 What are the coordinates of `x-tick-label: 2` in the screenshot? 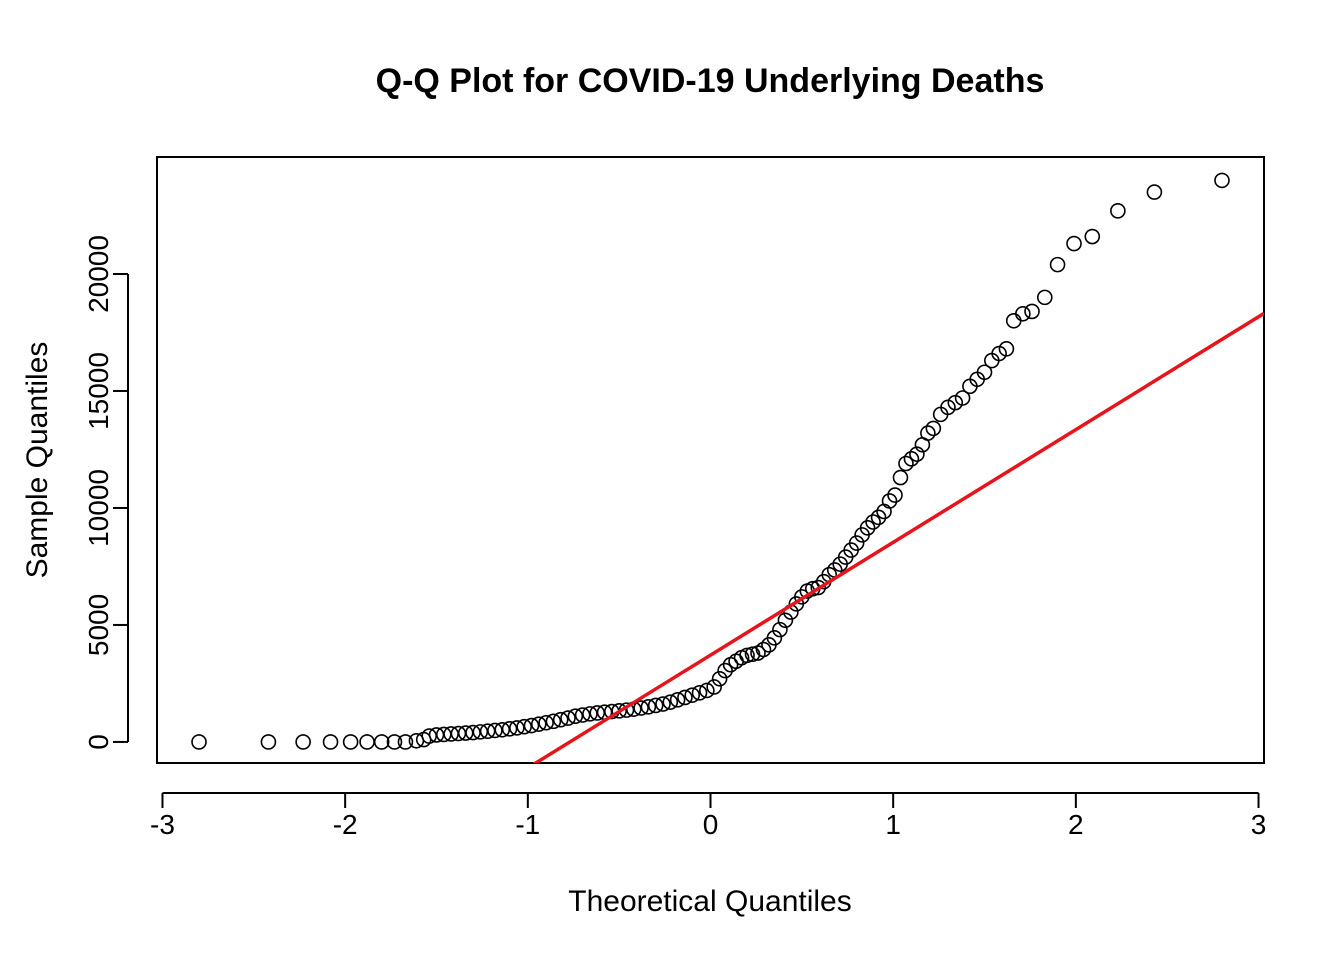 It's located at (1076, 824).